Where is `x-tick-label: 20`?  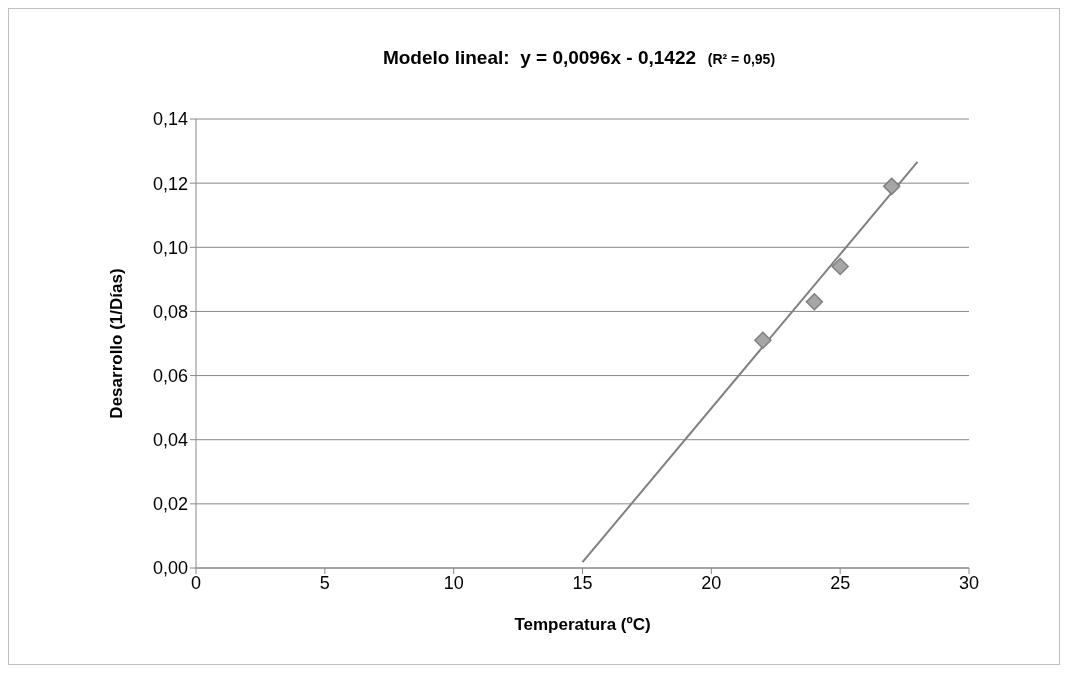 x-tick-label: 20 is located at coordinates (711, 582).